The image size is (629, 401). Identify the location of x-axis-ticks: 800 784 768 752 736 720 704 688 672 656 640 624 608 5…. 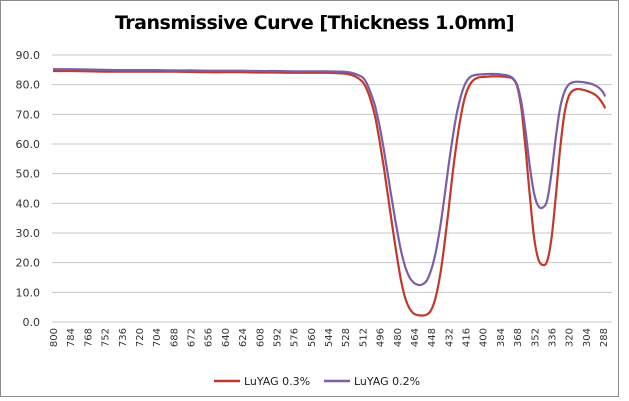
(329, 337).